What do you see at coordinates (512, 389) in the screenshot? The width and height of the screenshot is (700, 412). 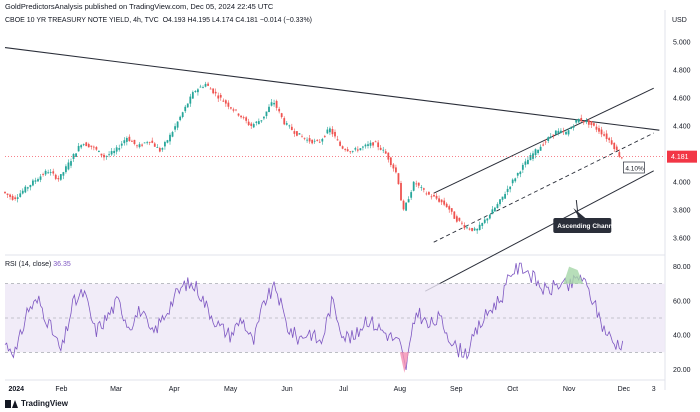 I see `time-tick-label-9: Oct` at bounding box center [512, 389].